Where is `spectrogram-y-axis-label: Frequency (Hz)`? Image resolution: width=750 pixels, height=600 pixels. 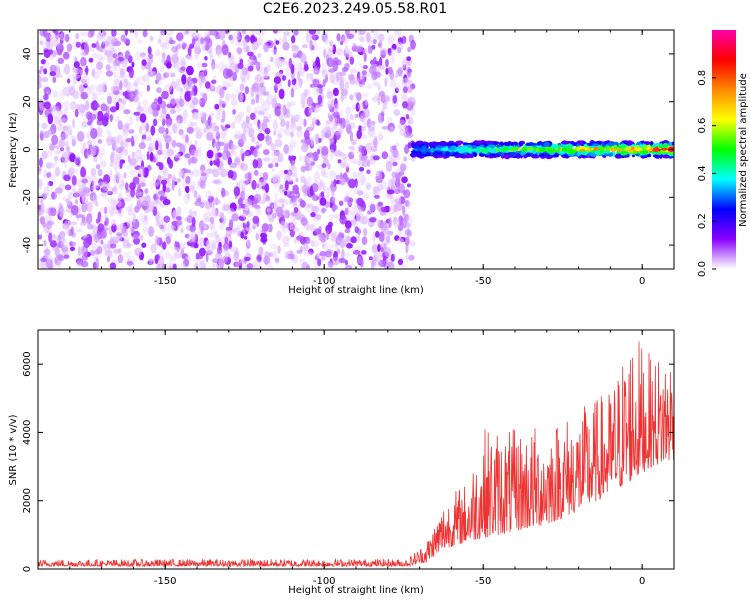 spectrogram-y-axis-label: Frequency (Hz) is located at coordinates (13, 150).